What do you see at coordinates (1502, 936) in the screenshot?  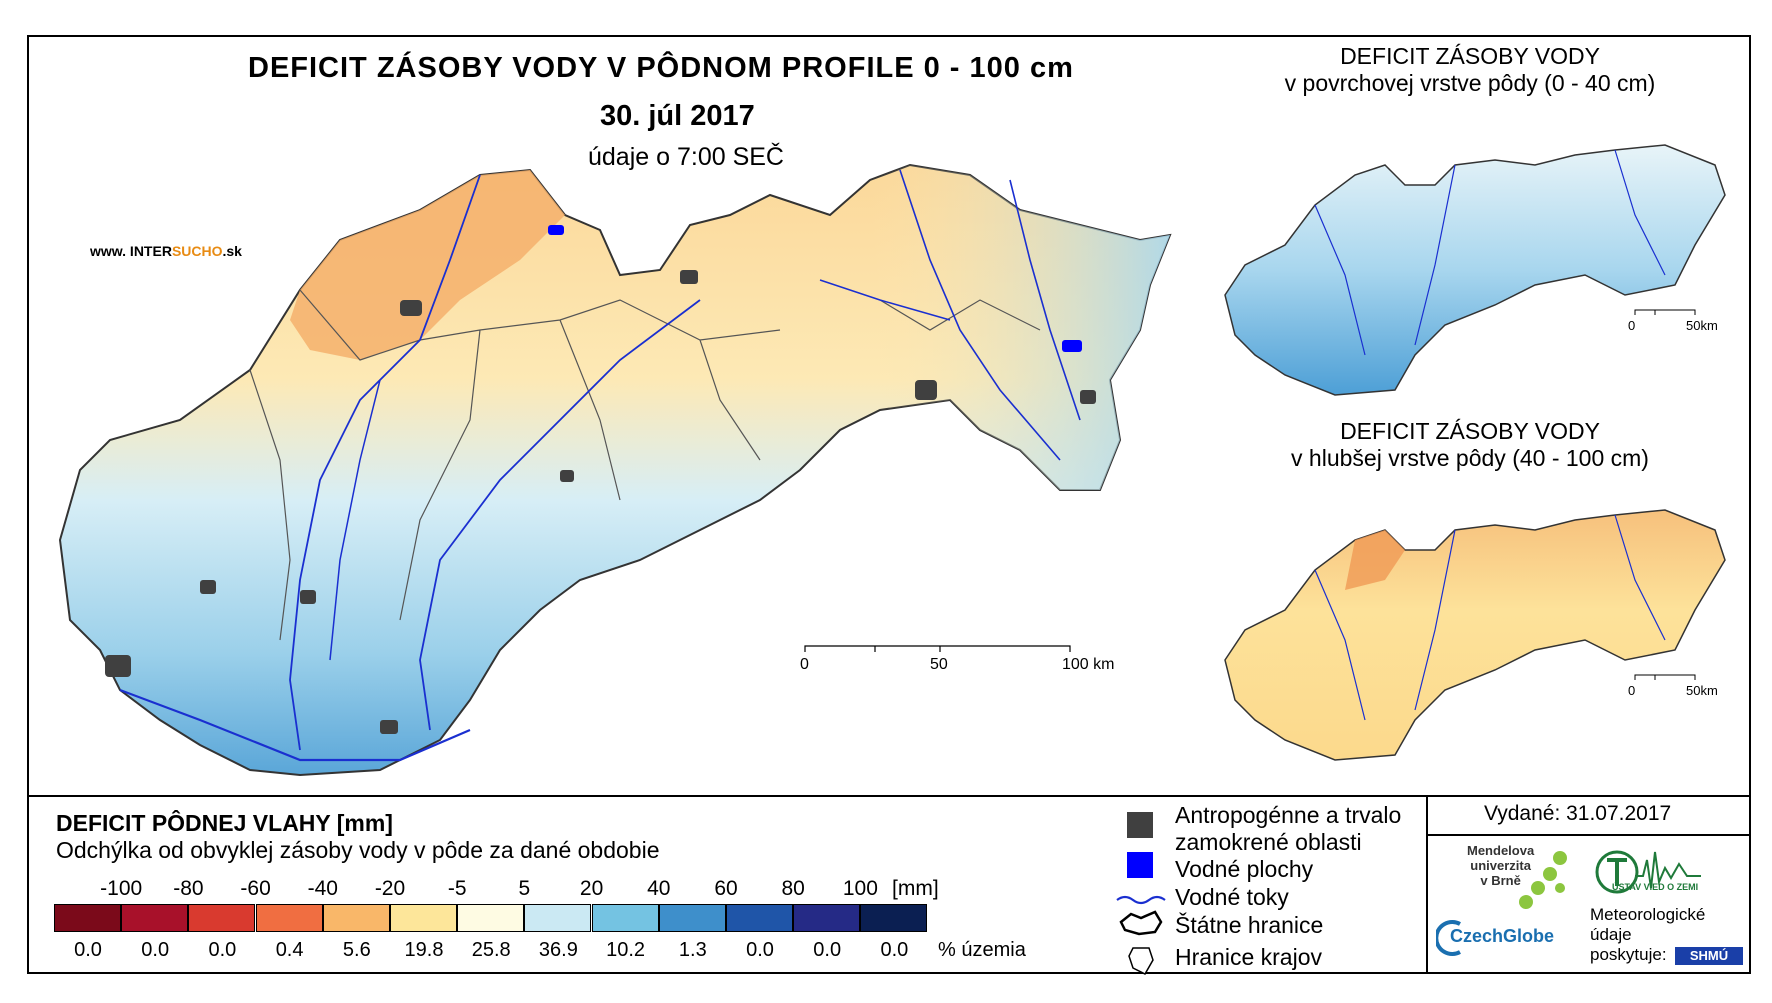 I see `czechglobe-logo: CzechGlobe` at bounding box center [1502, 936].